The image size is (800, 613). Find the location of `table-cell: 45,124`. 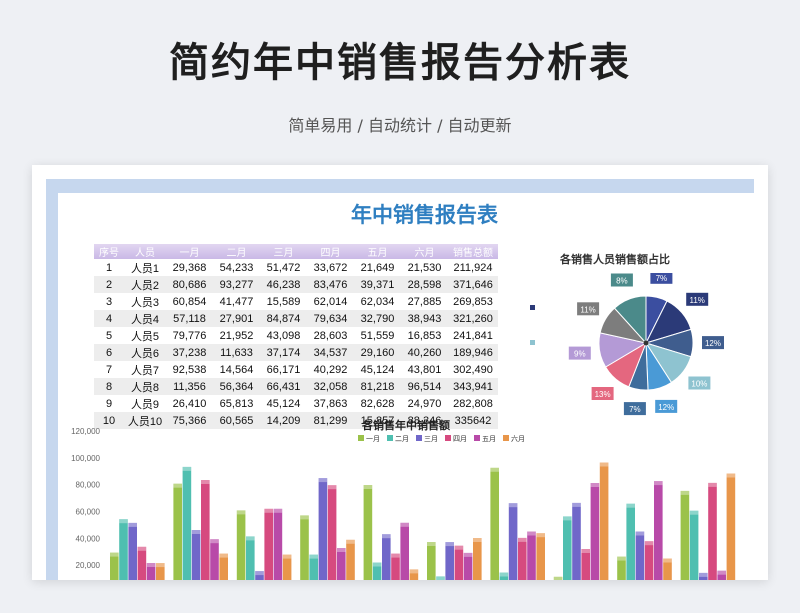

table-cell: 45,124 is located at coordinates (283, 403).